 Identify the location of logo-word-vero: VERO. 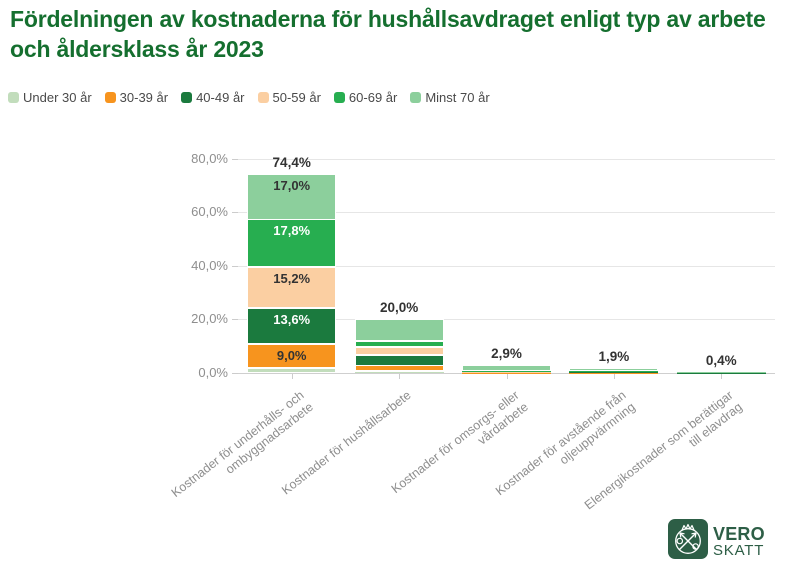
(739, 533).